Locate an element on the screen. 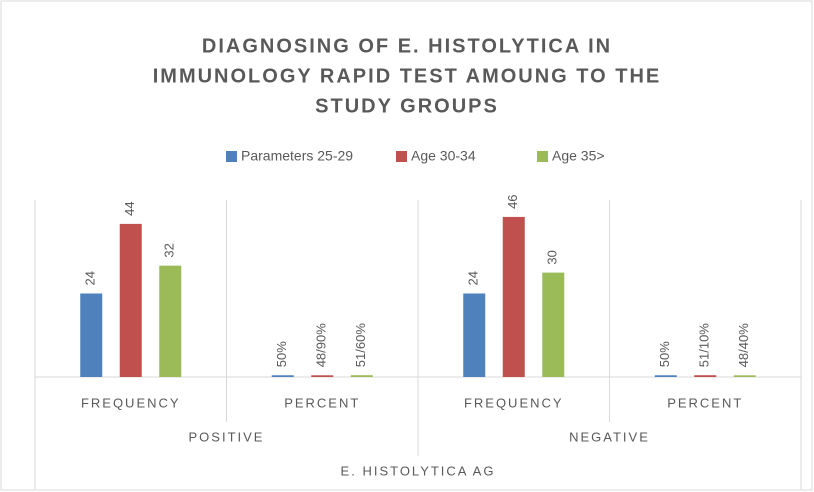 The height and width of the screenshot is (492, 814). group-label: NEGATIVE is located at coordinates (609, 436).